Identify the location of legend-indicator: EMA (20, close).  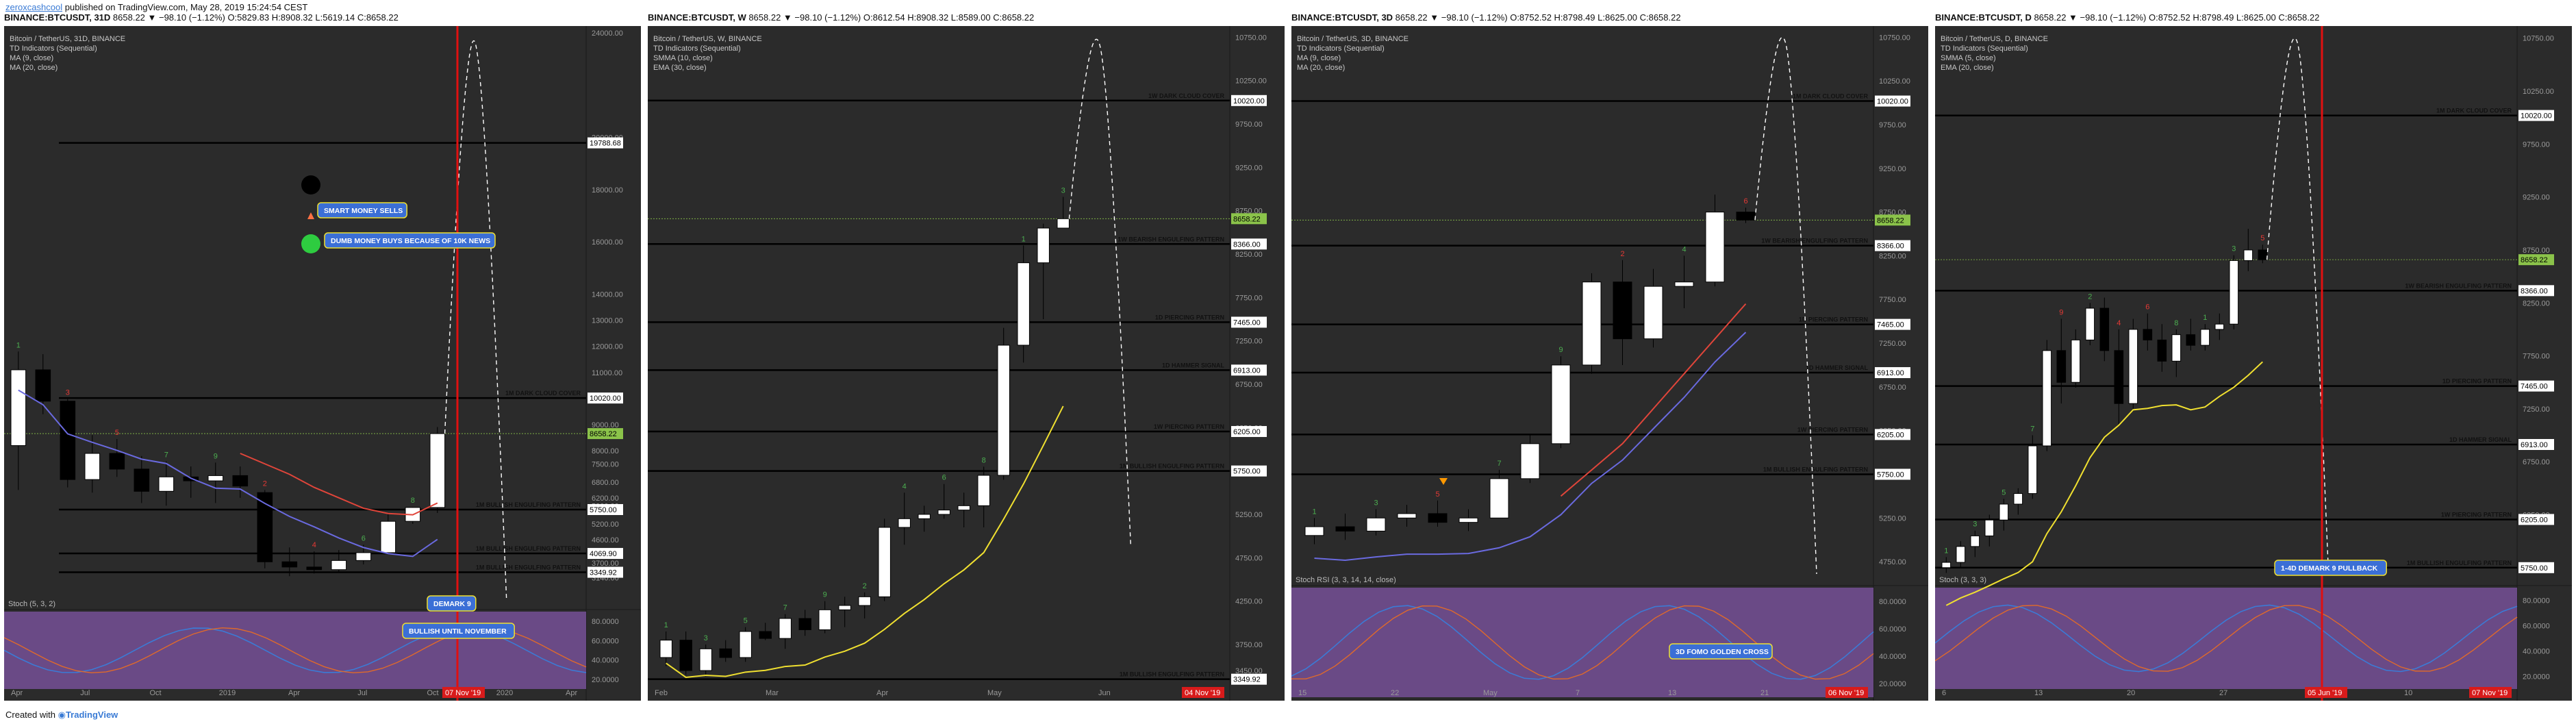
(1967, 68).